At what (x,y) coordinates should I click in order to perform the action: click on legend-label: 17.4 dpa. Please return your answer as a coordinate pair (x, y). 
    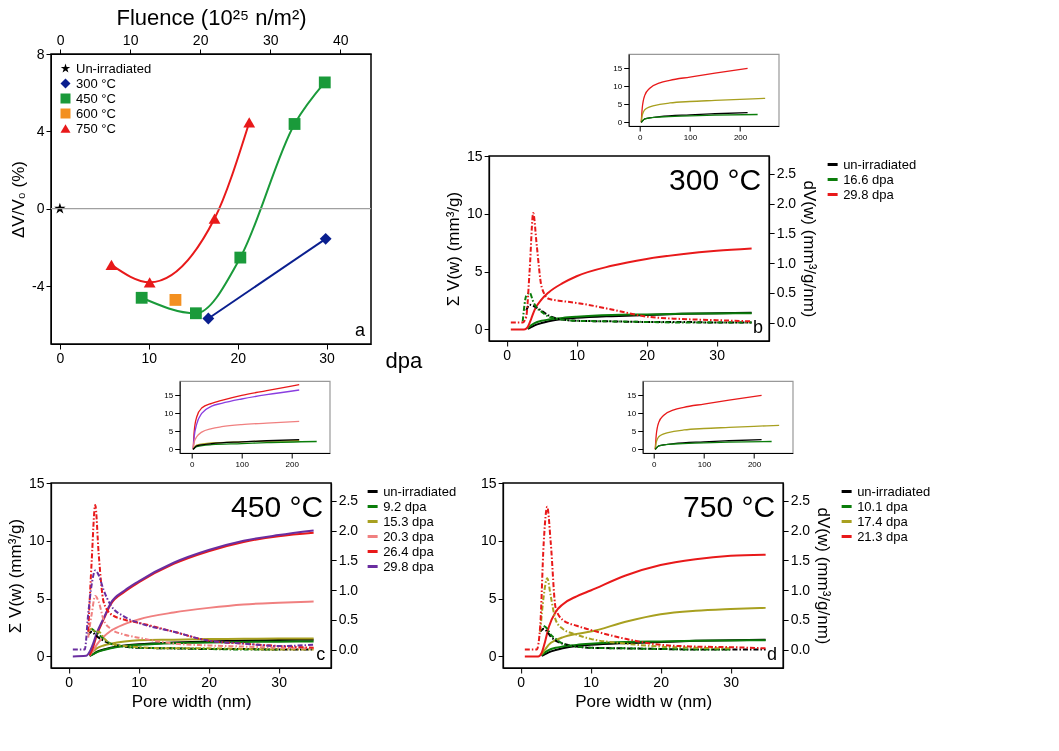
    Looking at the image, I should click on (883, 521).